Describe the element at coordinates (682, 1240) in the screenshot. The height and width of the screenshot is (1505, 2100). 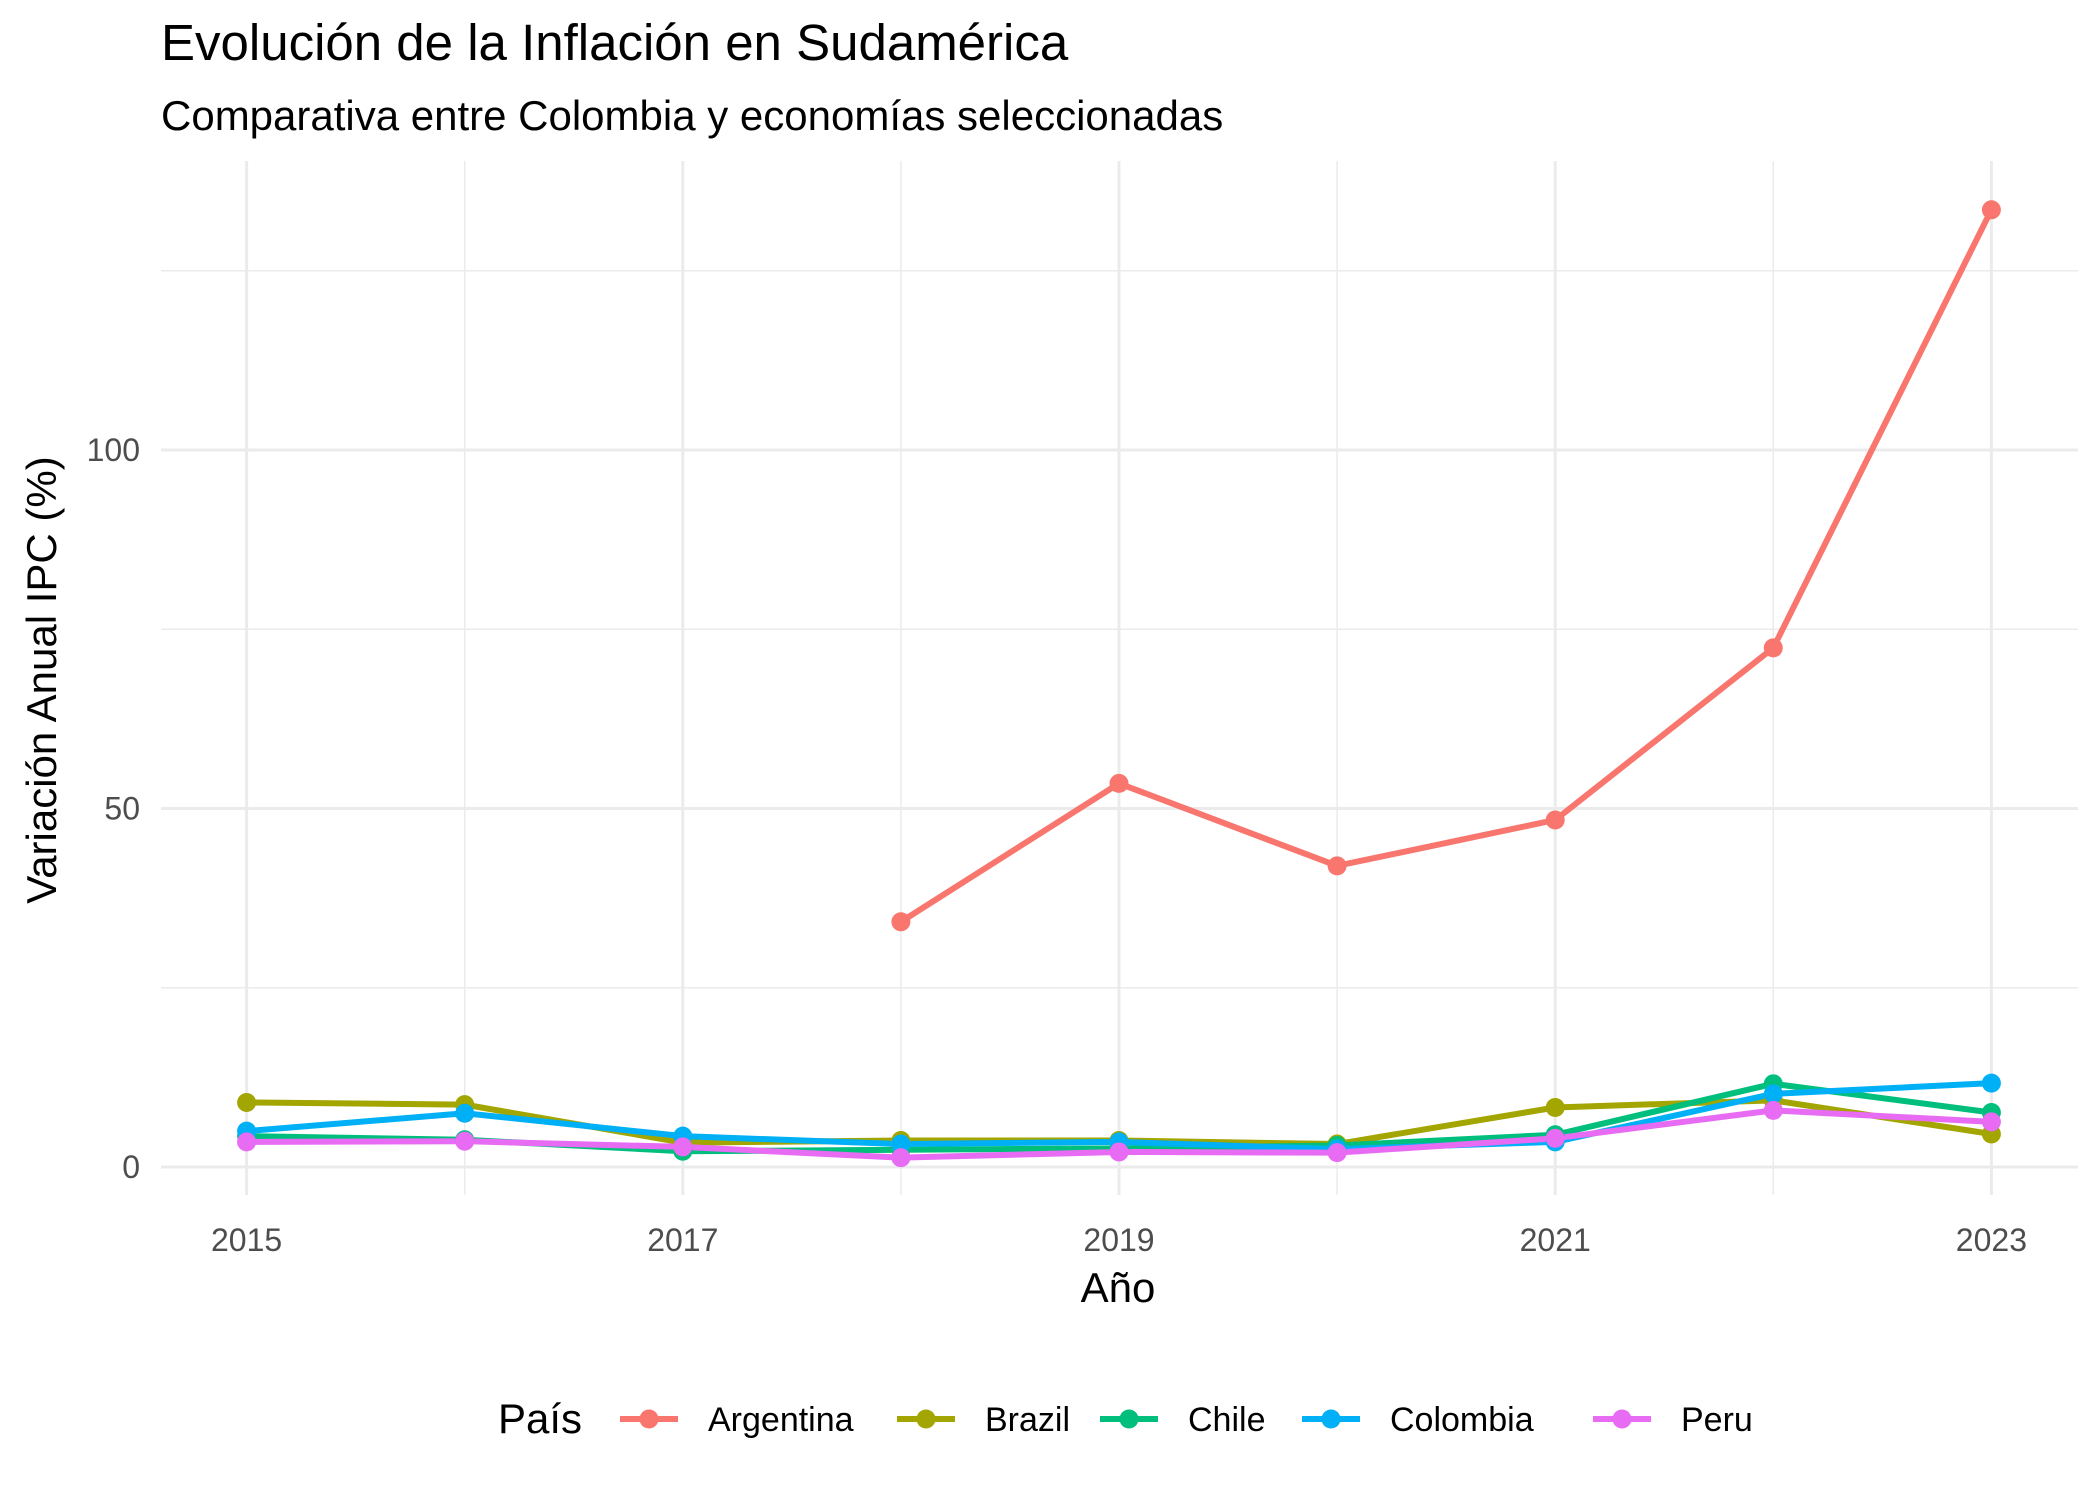
I see `x-tick-label: 2017` at that location.